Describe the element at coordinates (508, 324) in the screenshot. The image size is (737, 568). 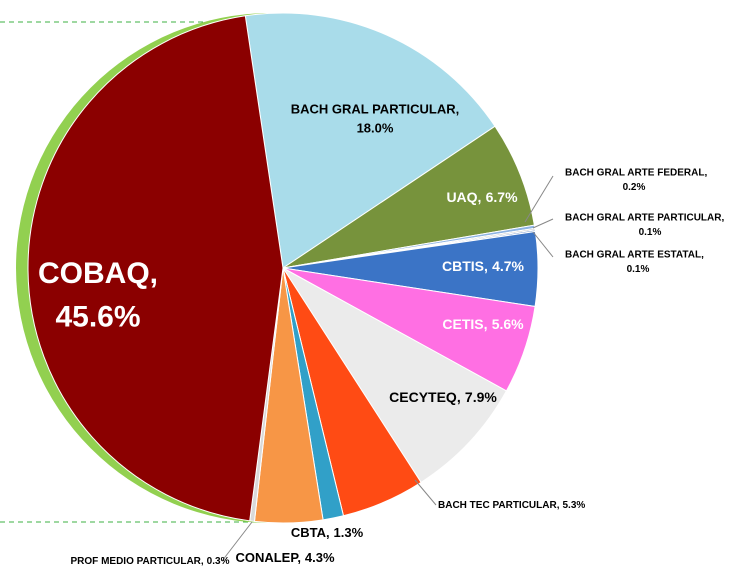
I see `slice-value: 5.6%` at that location.